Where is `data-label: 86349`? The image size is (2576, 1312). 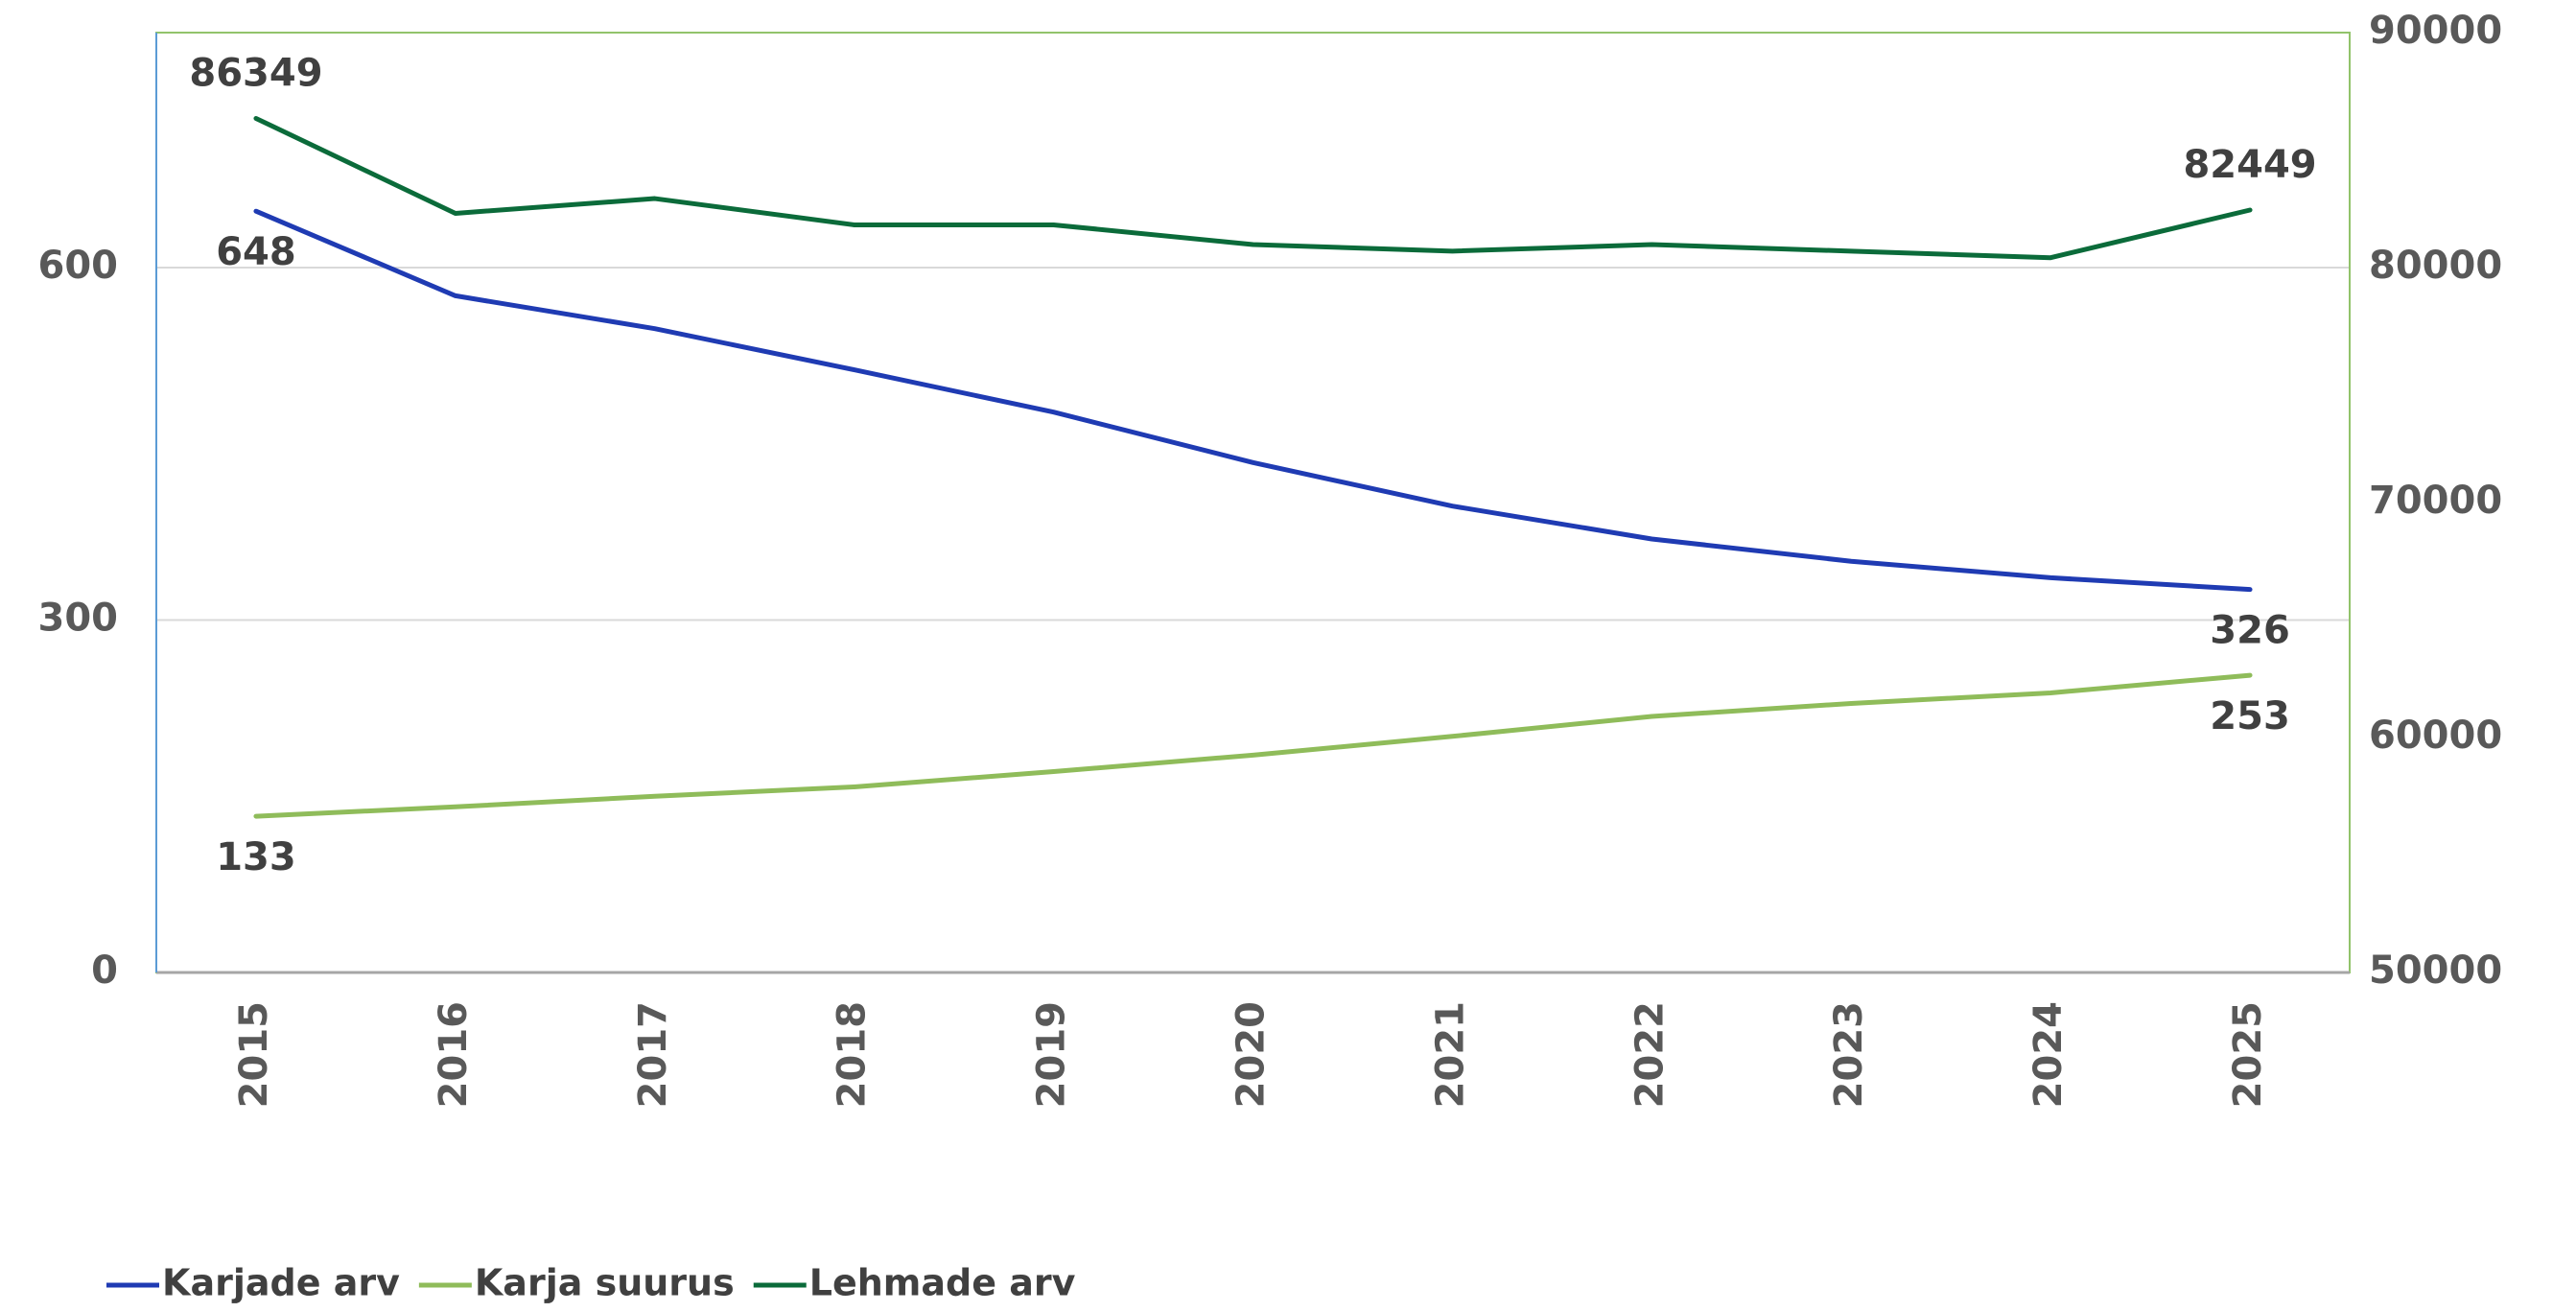 data-label: 86349 is located at coordinates (255, 73).